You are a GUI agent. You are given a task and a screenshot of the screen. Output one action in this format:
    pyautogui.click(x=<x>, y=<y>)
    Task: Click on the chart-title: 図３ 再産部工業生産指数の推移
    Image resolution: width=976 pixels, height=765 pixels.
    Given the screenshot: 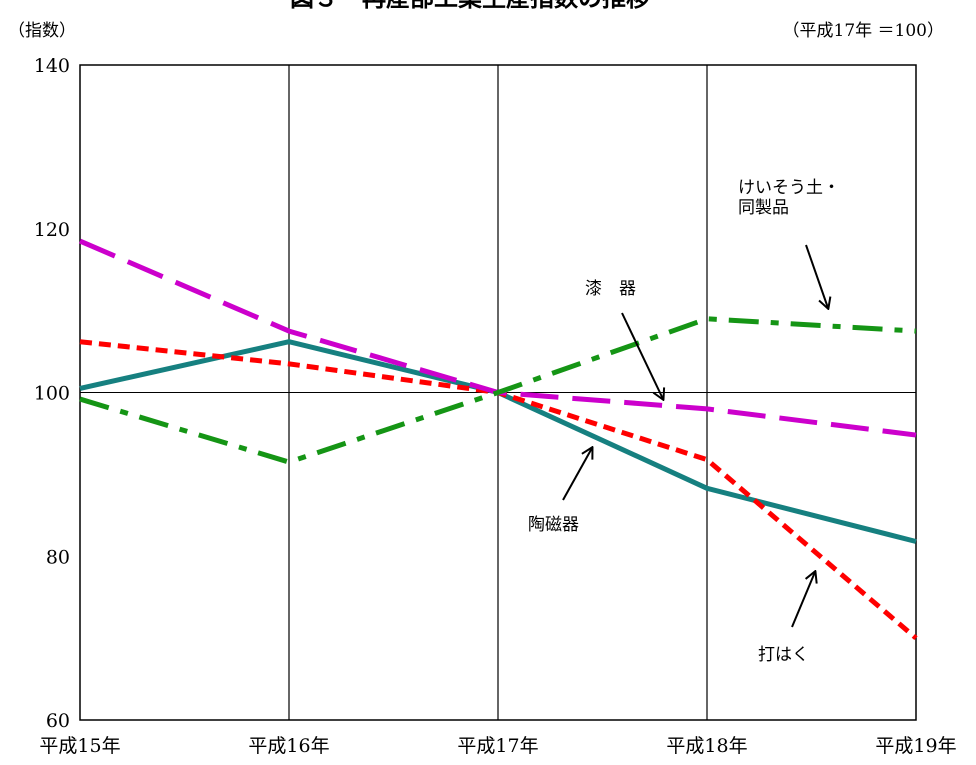 What is the action you would take?
    pyautogui.click(x=470, y=6)
    